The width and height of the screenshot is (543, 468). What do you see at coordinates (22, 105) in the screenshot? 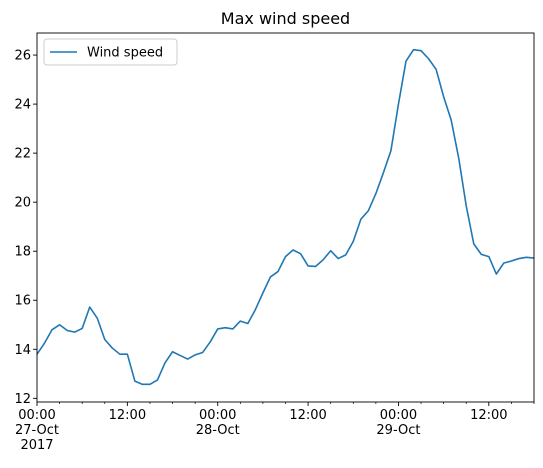
I see `y-tick-label: 24` at bounding box center [22, 105].